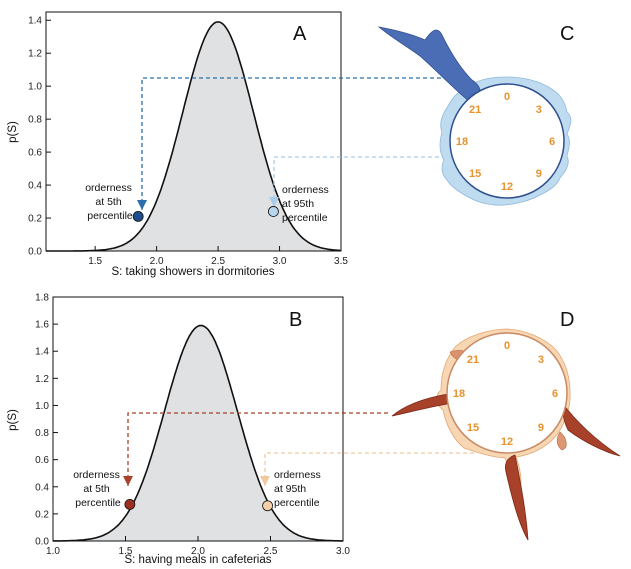  I want to click on polar-clock-c, so click(507, 141).